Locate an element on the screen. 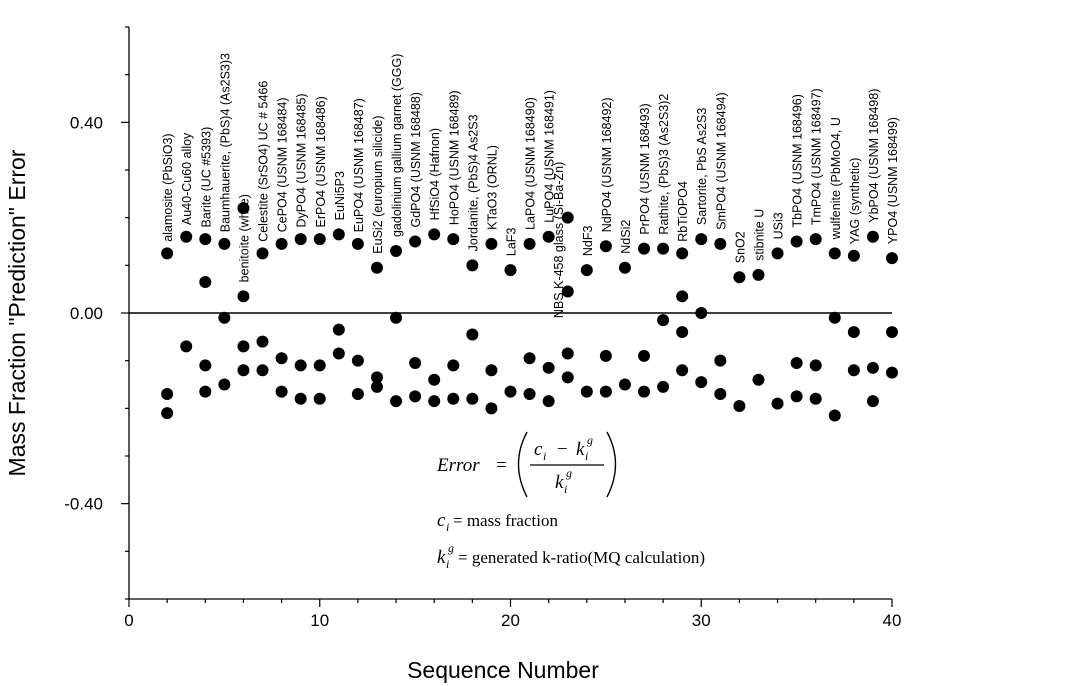 The height and width of the screenshot is (686, 1067). point-label: YbPO4 (USNM 168498) is located at coordinates (874, 156).